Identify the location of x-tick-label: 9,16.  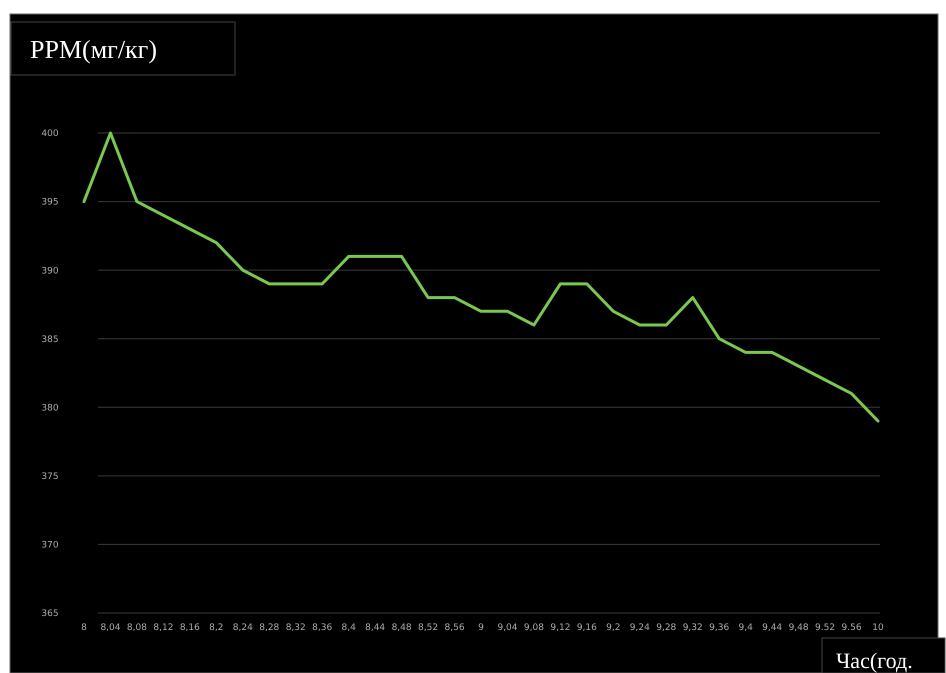
(587, 628).